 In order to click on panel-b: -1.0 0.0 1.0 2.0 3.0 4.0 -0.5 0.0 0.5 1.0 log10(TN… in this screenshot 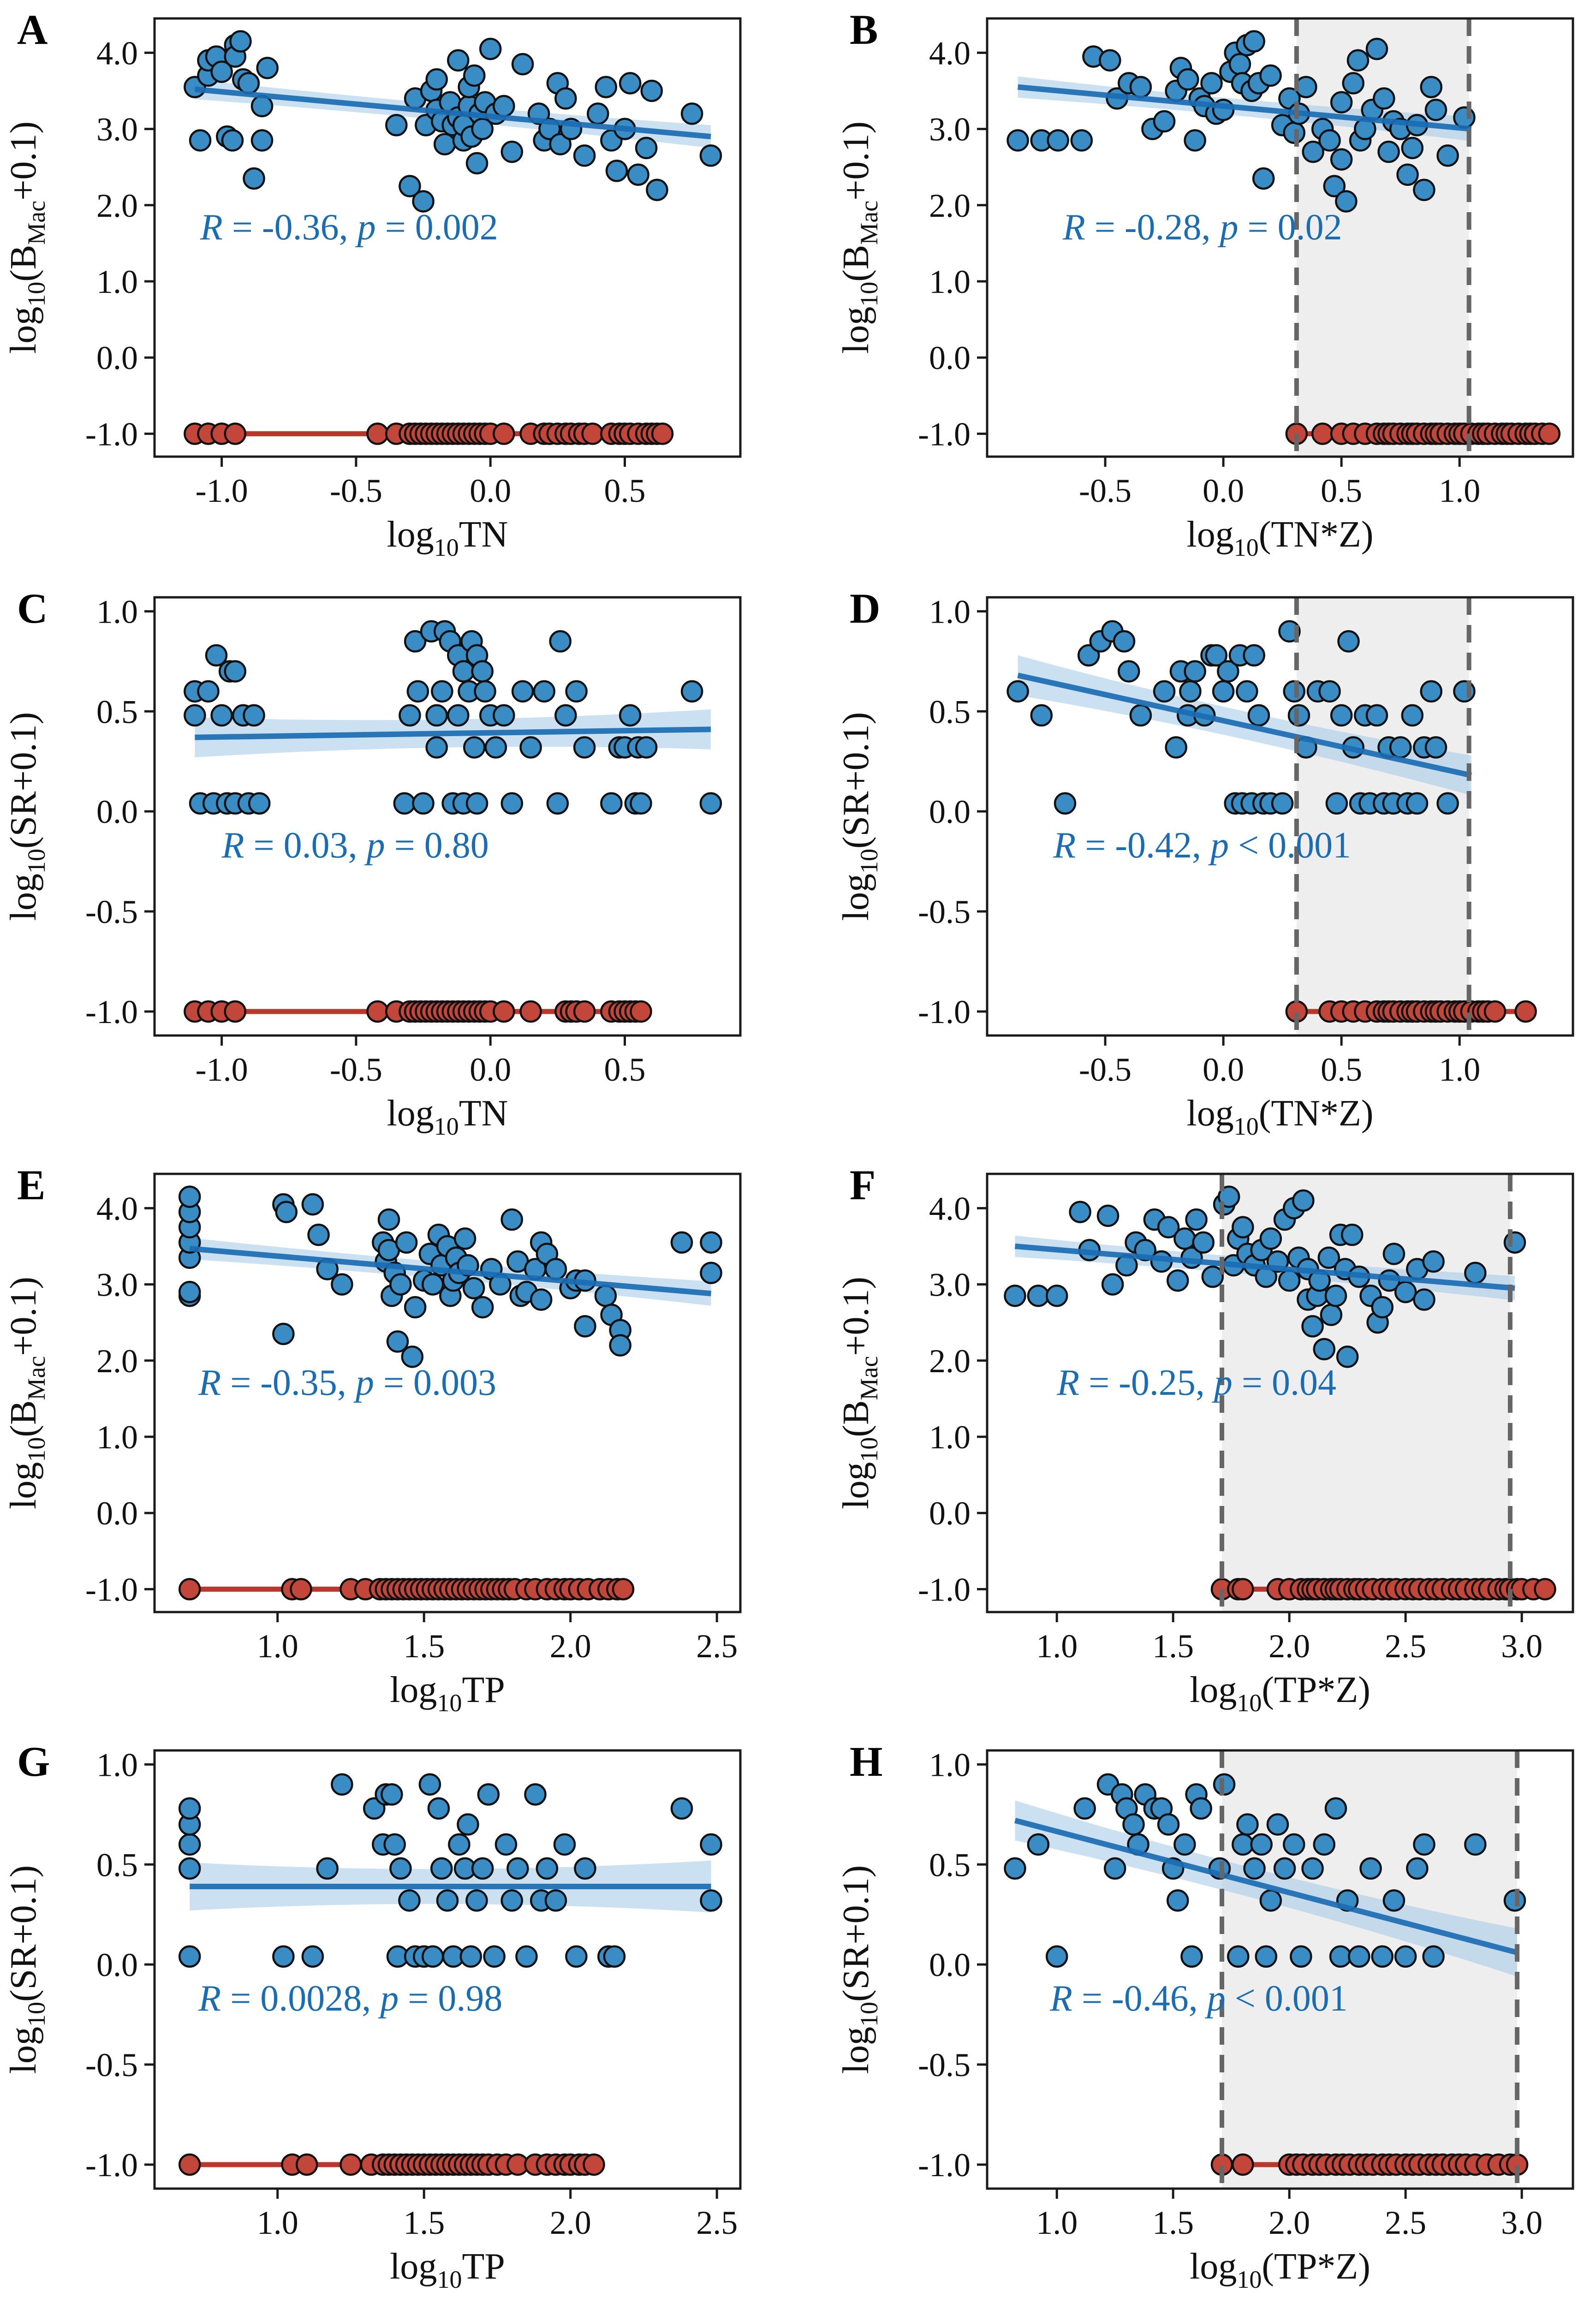, I will do `click(1205, 283)`.